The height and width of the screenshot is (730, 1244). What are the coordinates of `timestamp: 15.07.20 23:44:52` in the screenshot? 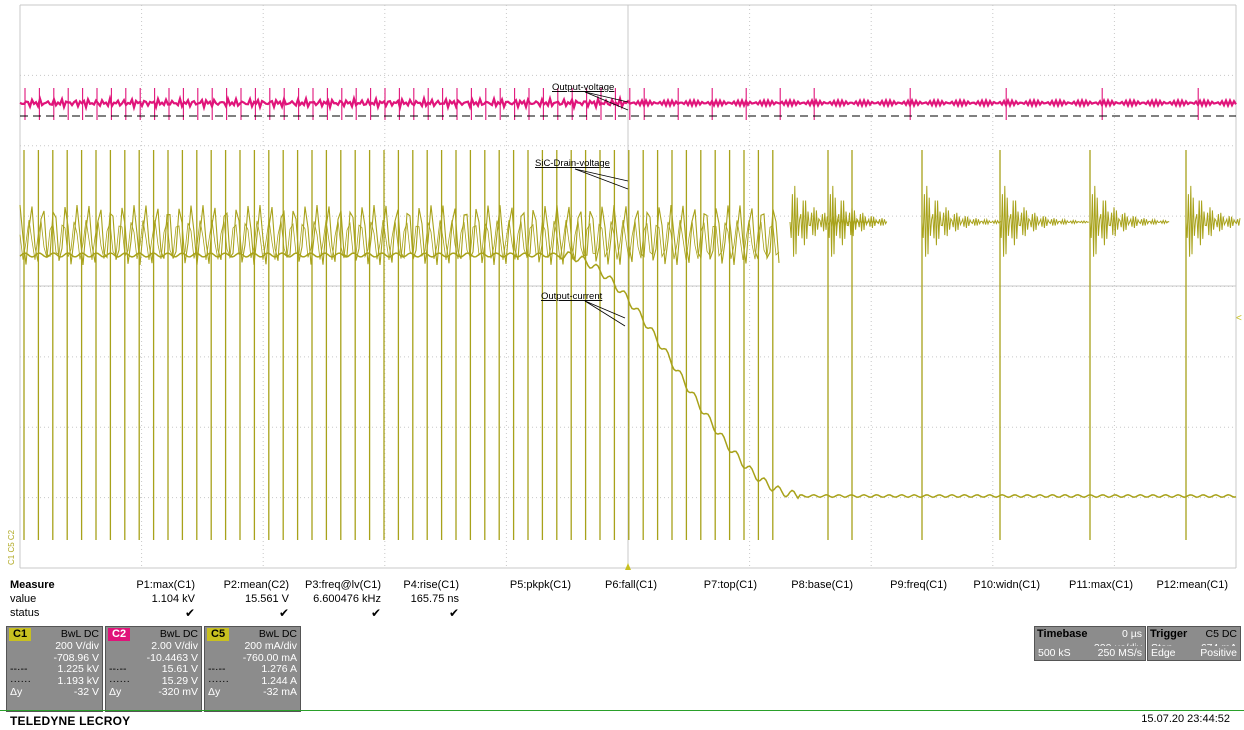 It's located at (1185, 719).